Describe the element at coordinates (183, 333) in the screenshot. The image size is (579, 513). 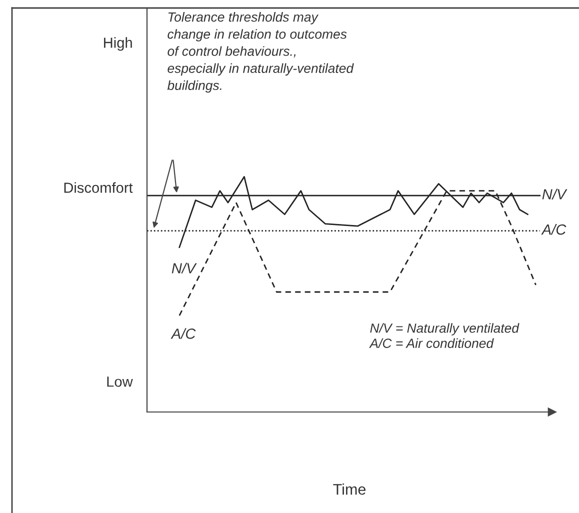
I see `series-label: A/C` at that location.